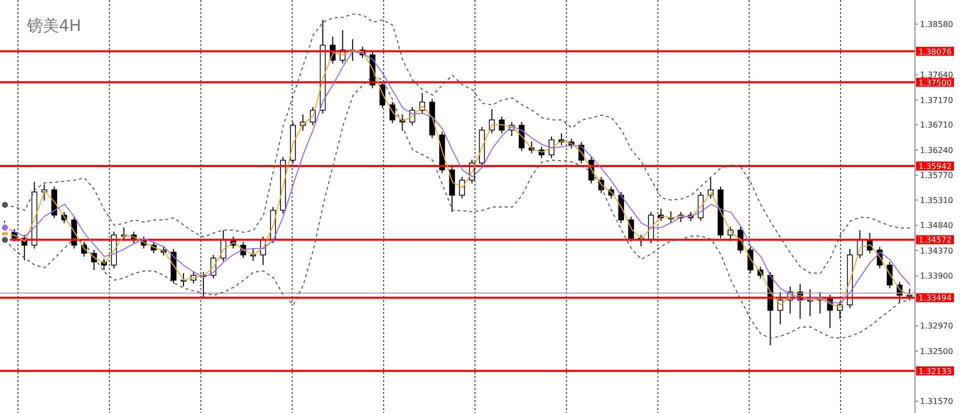 The image size is (960, 413). What do you see at coordinates (937, 401) in the screenshot?
I see `y-tick-label: 1.31570` at bounding box center [937, 401].